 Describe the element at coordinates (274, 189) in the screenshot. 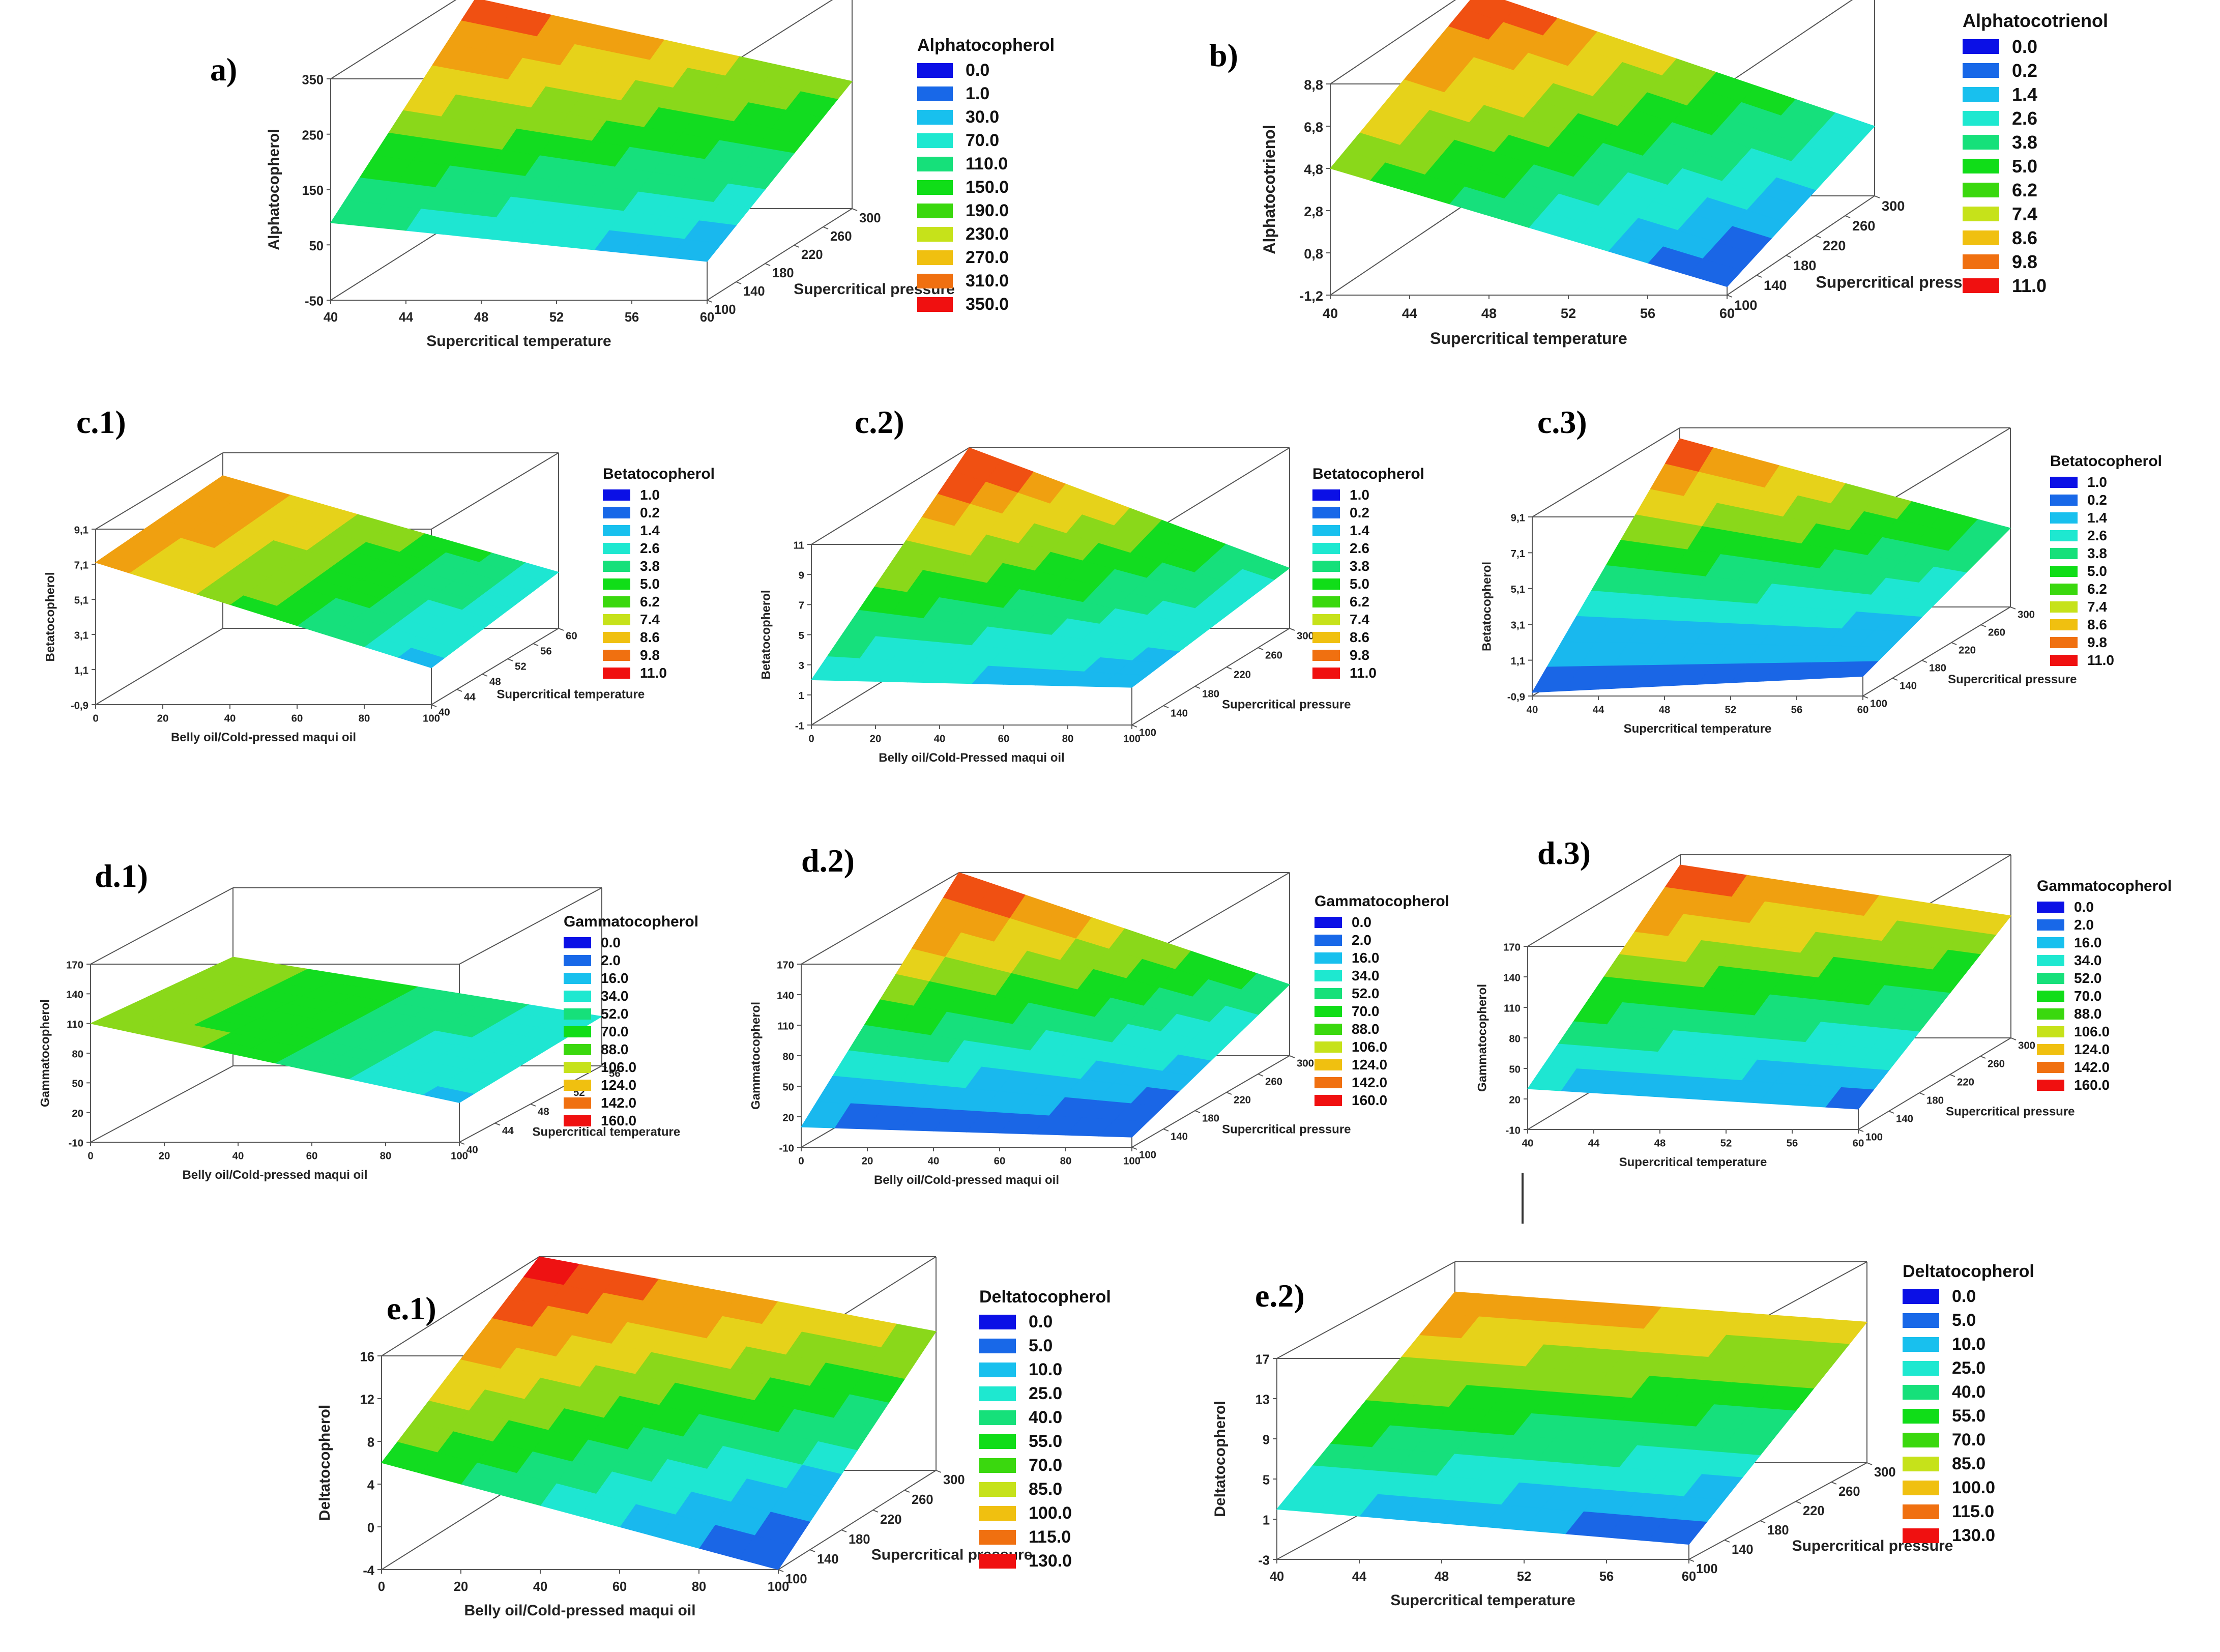

I see `z-axis-title: Alphatocopherol` at that location.